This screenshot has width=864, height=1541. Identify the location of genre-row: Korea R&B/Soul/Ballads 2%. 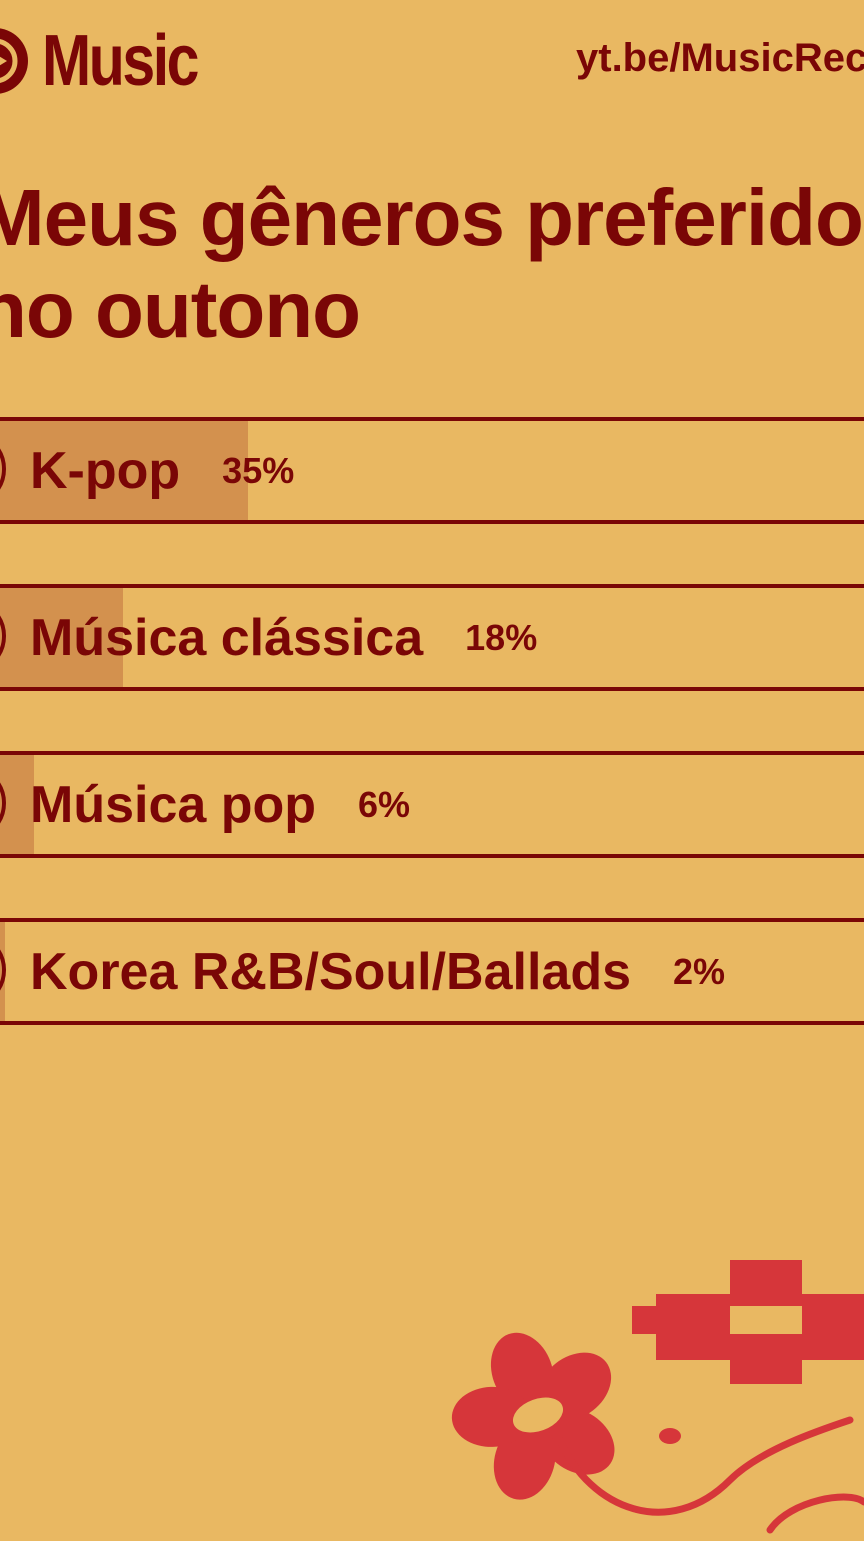
(432, 971).